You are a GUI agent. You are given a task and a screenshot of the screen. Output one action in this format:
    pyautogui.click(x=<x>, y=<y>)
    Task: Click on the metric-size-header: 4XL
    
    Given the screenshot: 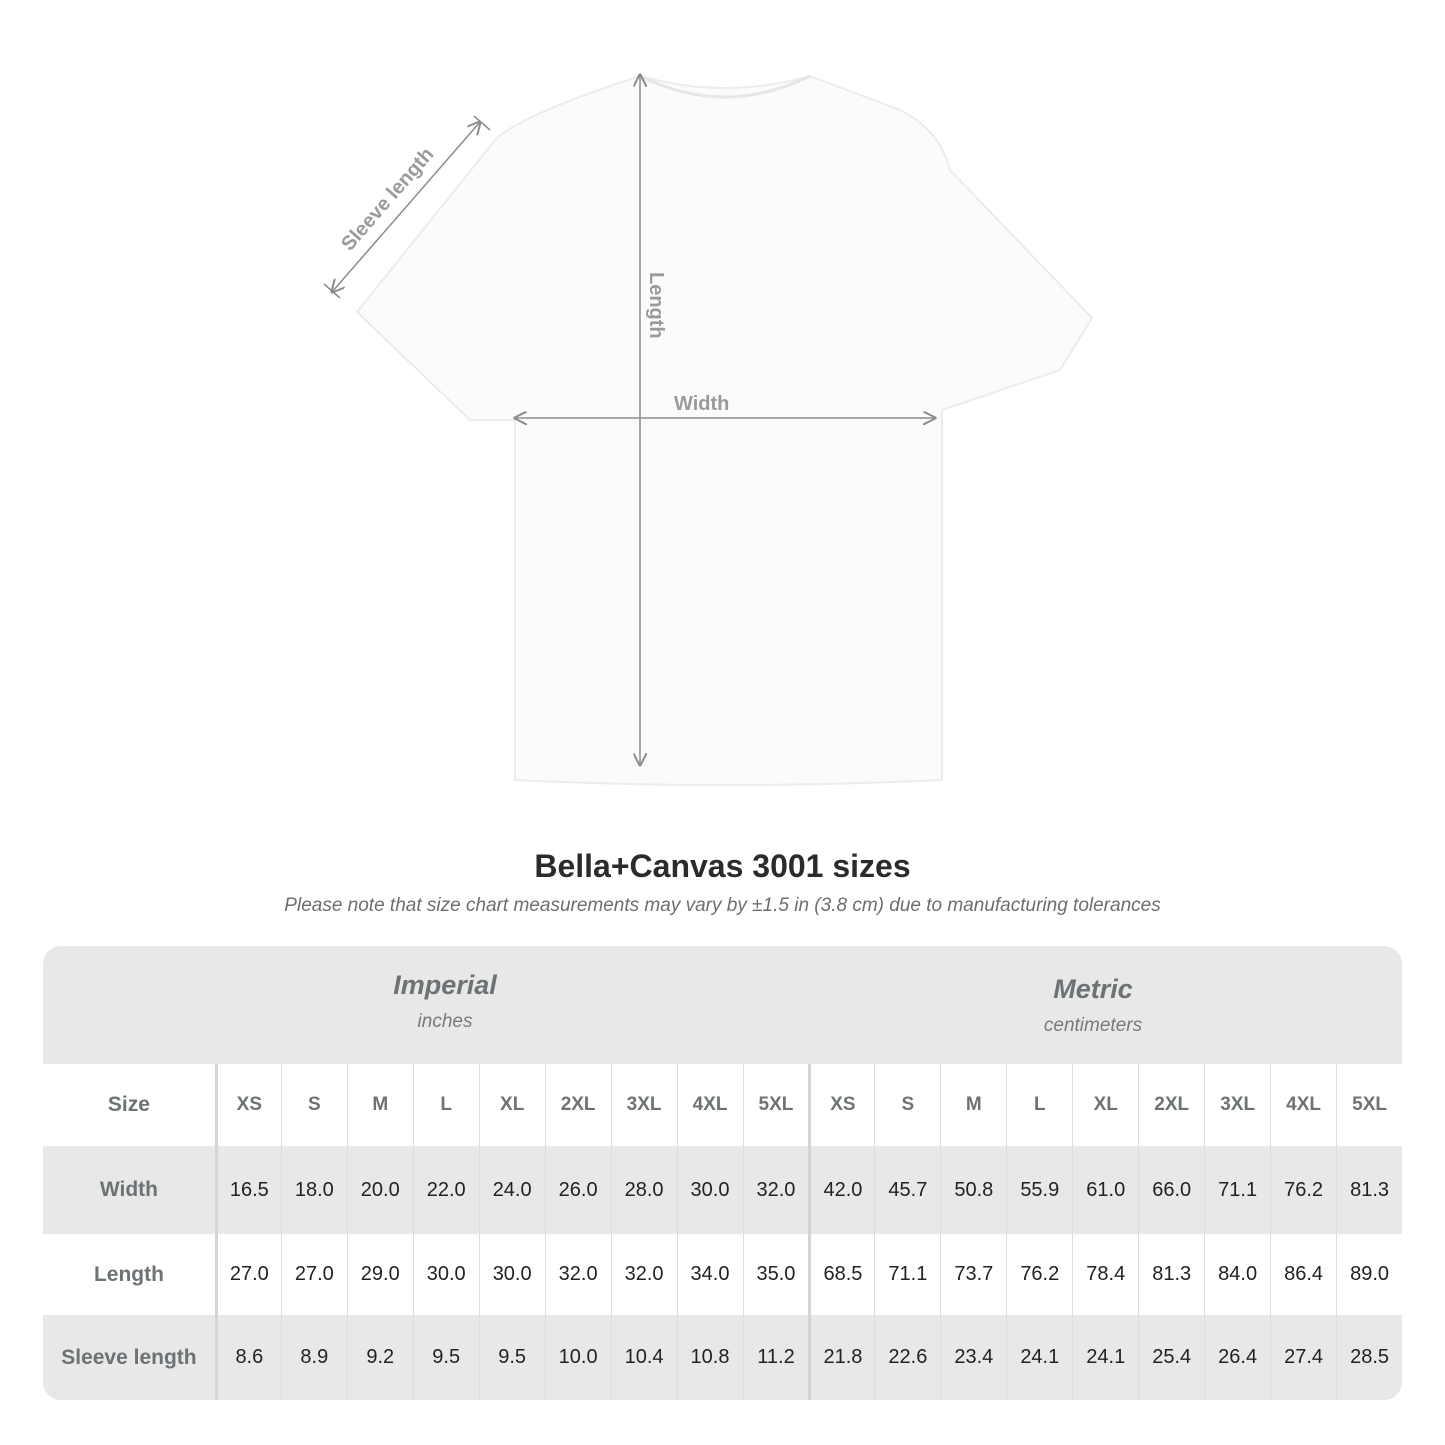 What is the action you would take?
    pyautogui.click(x=1303, y=1105)
    